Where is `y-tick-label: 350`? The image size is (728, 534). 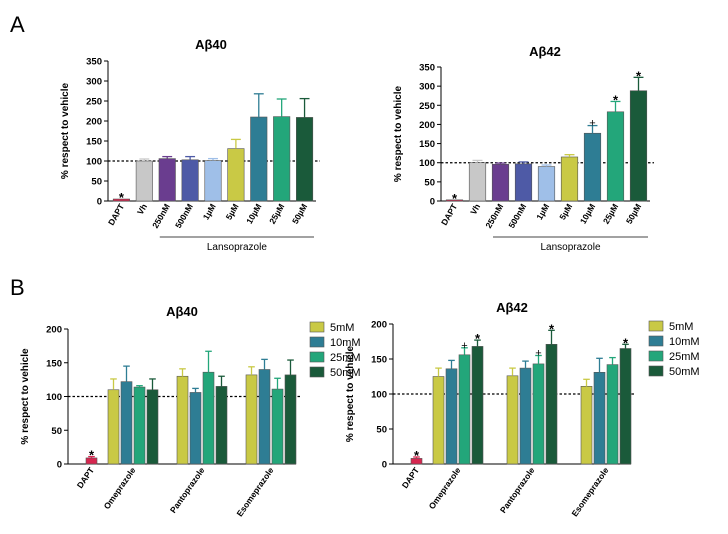 y-tick-label: 350 is located at coordinates (427, 68).